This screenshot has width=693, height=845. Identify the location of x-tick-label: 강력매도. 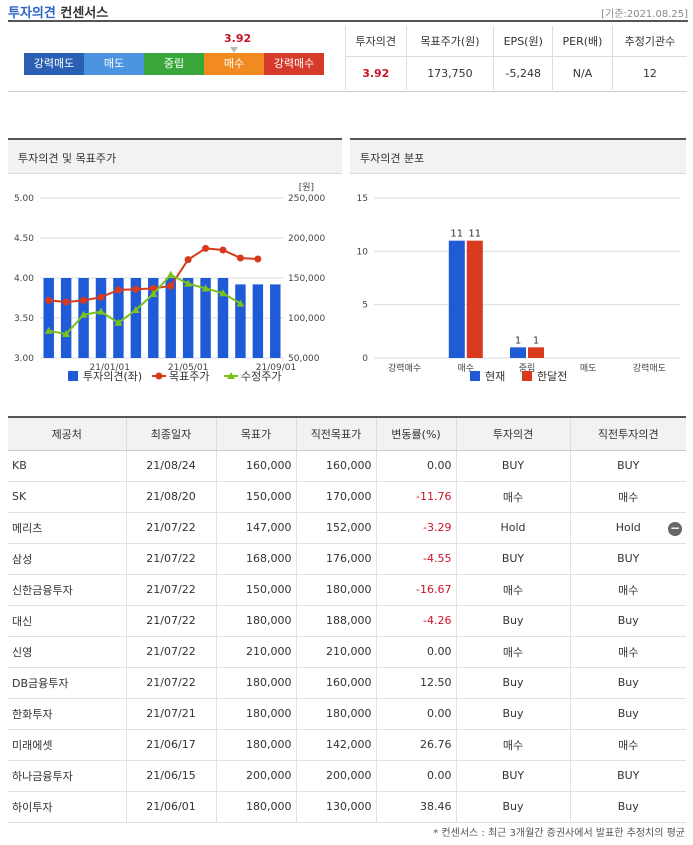
(649, 368).